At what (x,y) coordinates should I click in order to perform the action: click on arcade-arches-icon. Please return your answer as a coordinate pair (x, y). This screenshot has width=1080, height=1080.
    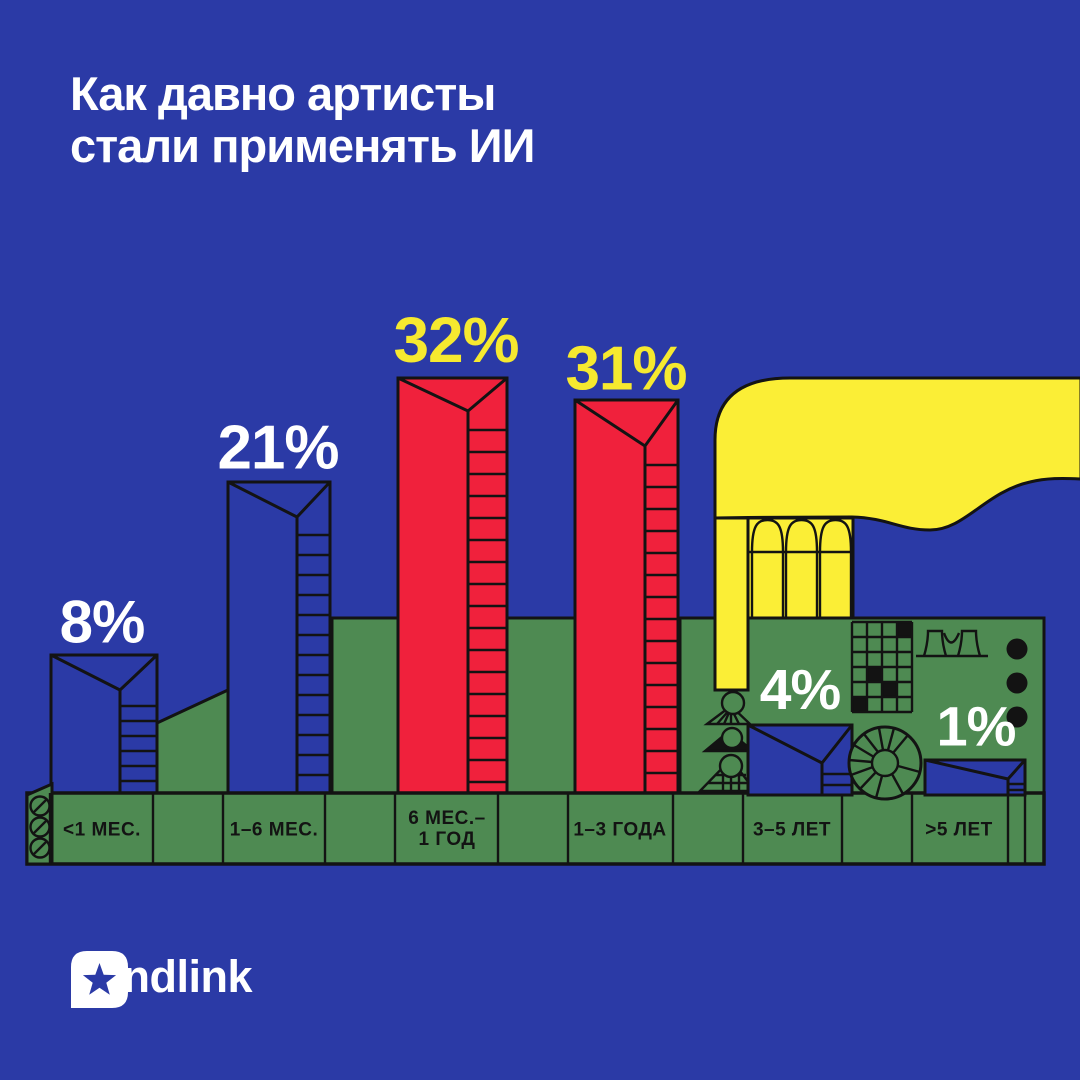
    Looking at the image, I should click on (800, 568).